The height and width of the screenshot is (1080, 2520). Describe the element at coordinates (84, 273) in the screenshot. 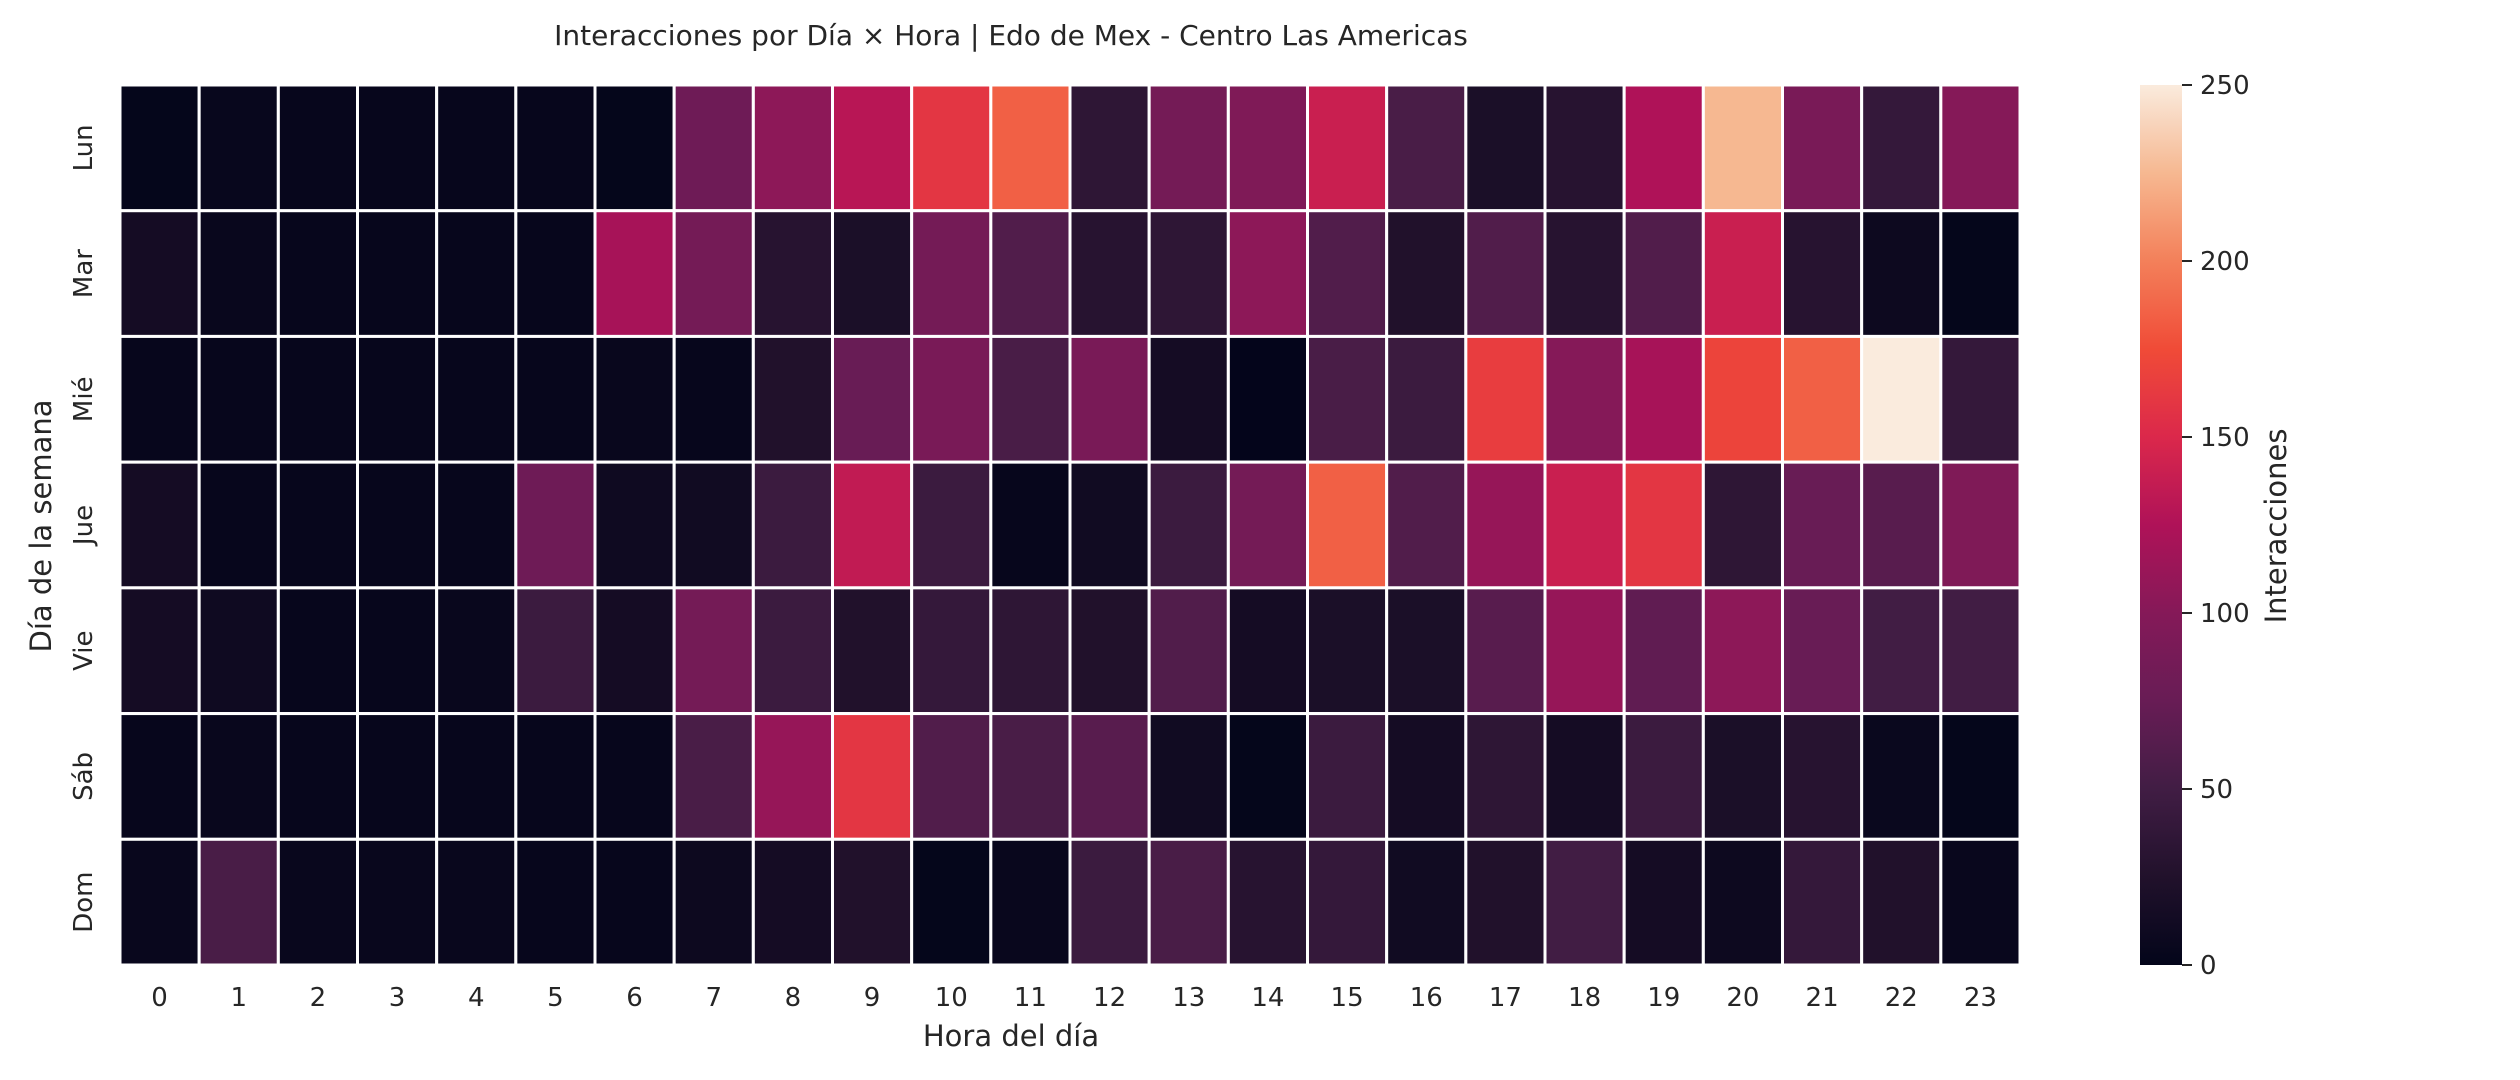

I see `y-tick-label: Mar` at that location.